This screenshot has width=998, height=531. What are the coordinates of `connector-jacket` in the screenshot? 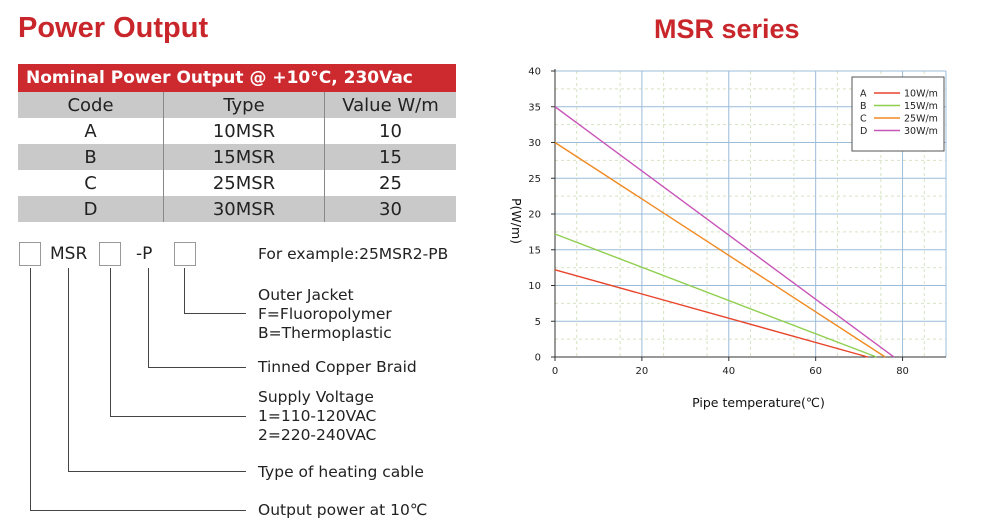 It's located at (215, 291).